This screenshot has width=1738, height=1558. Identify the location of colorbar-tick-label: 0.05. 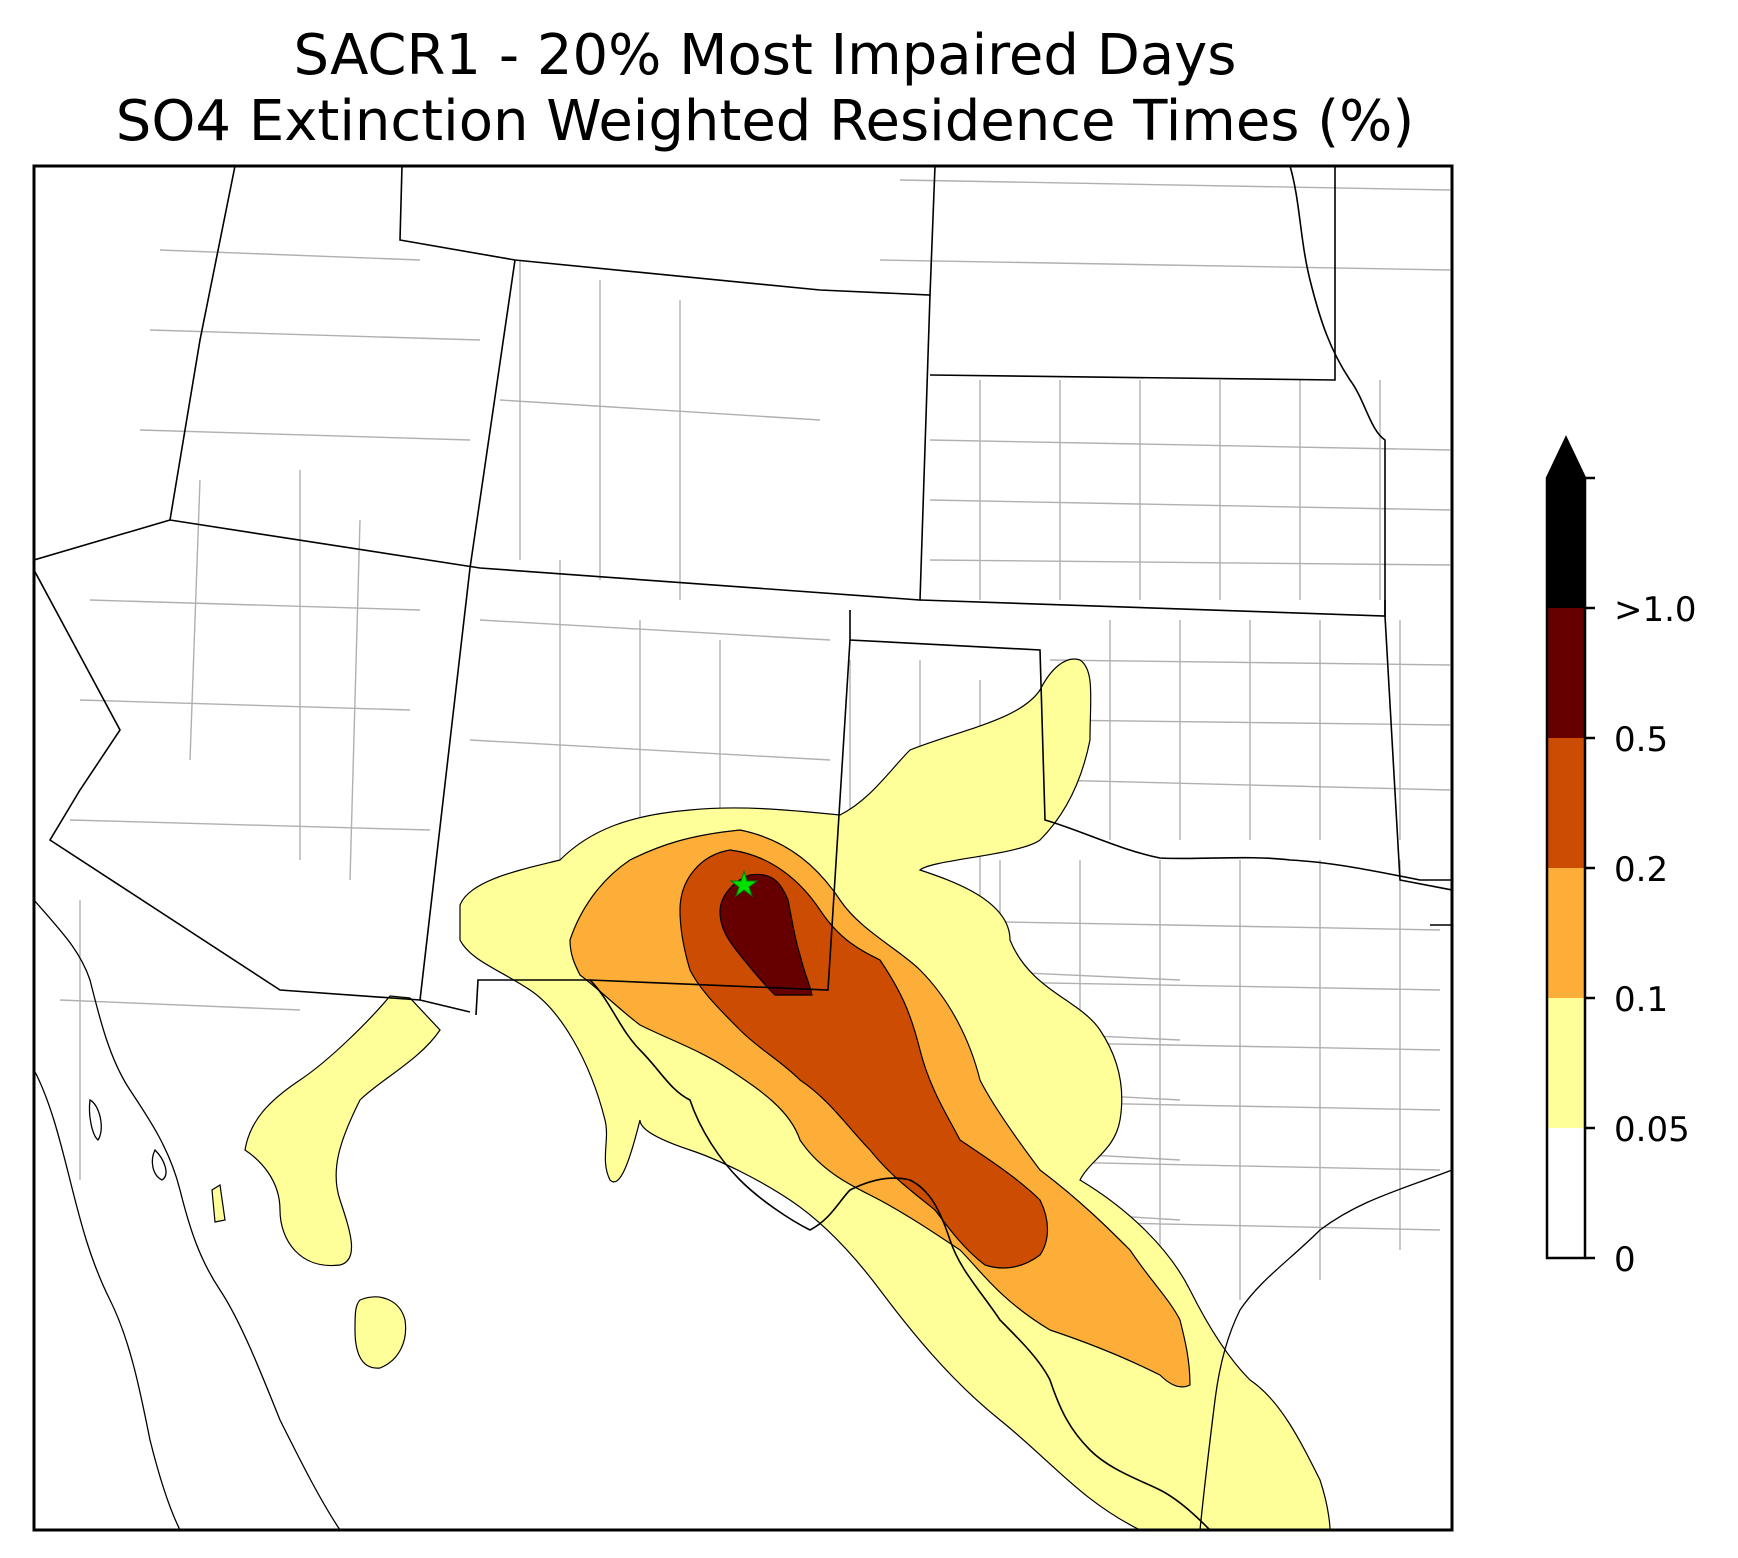
(1652, 1130).